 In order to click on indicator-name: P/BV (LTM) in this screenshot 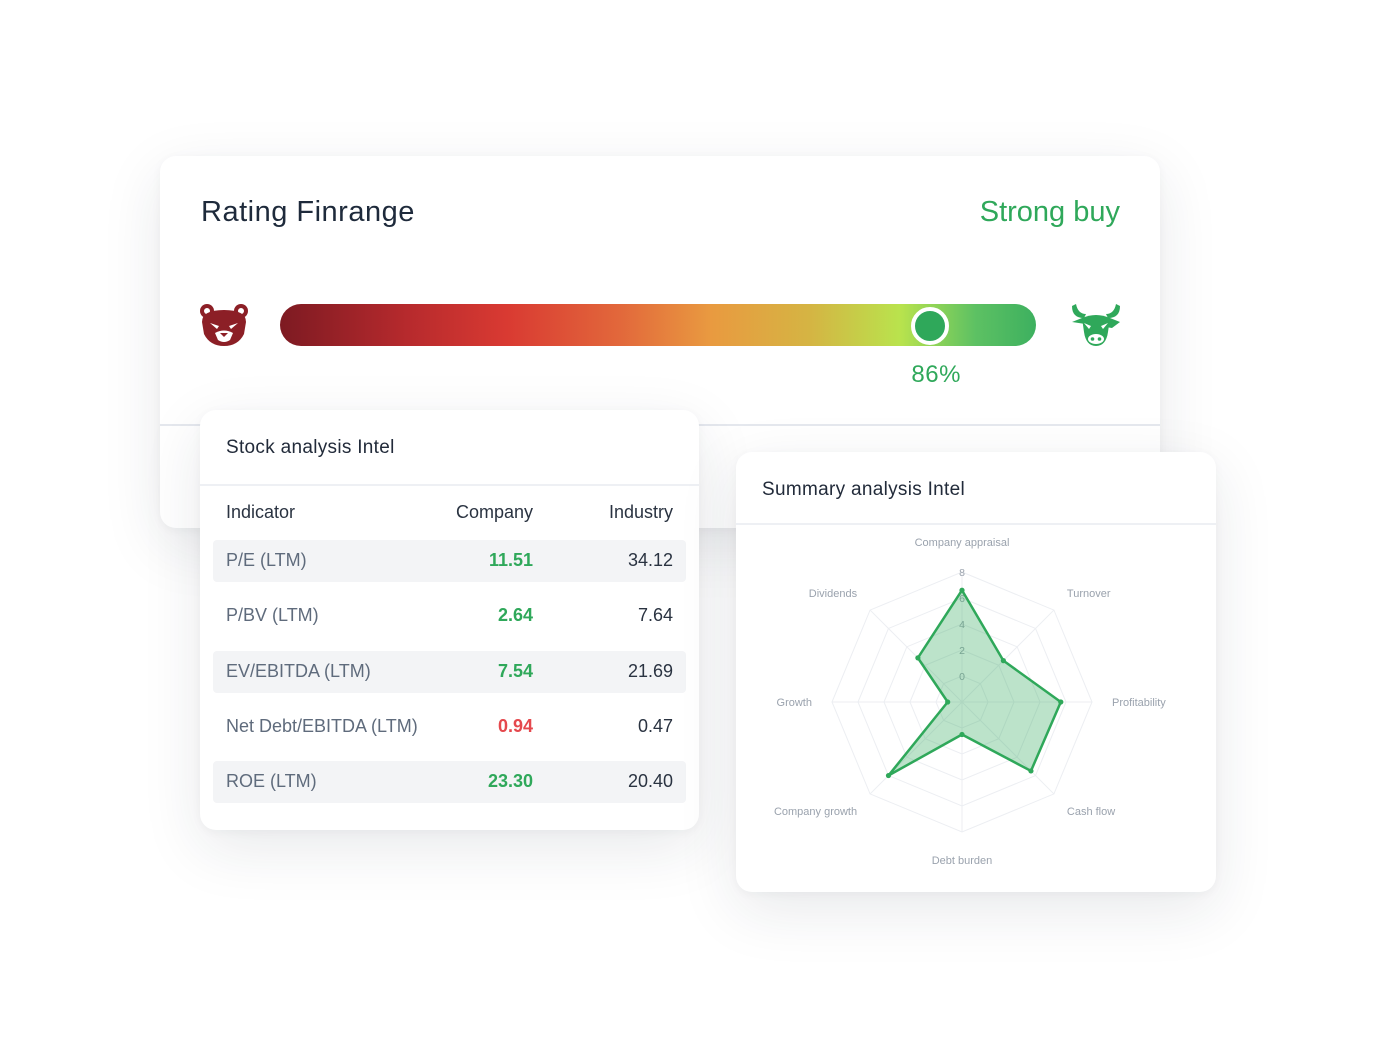, I will do `click(272, 615)`.